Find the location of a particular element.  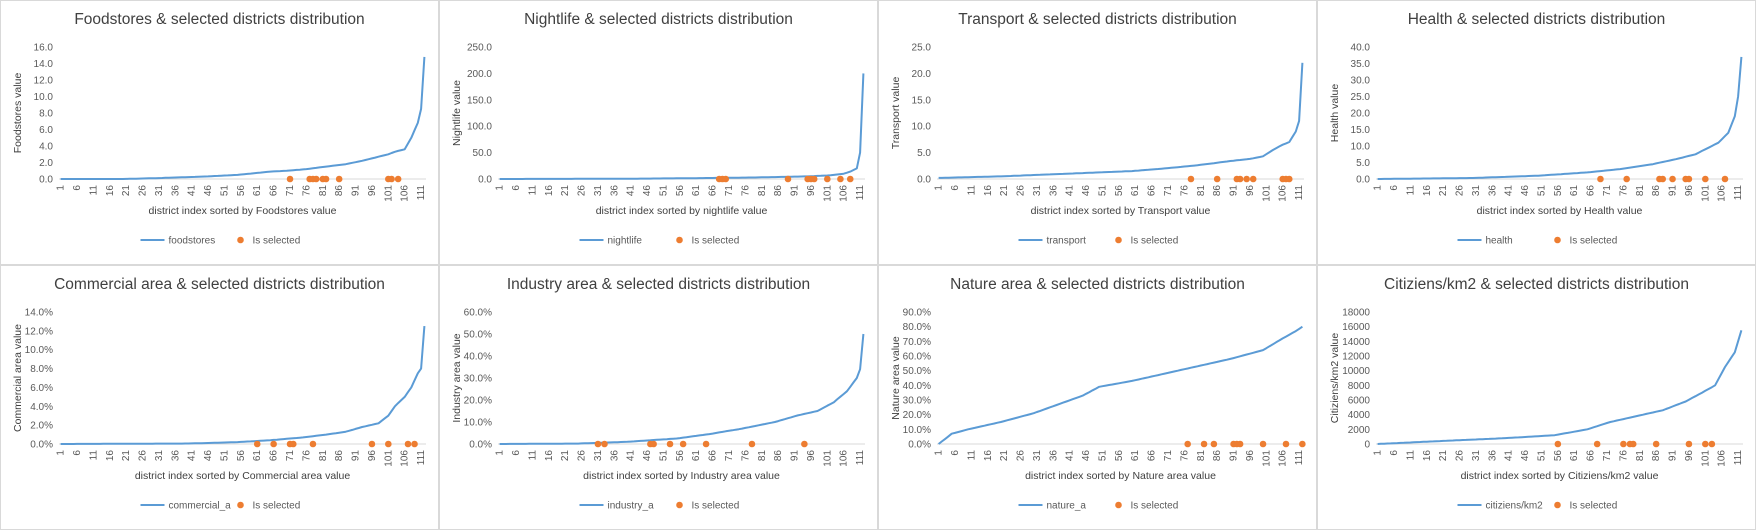

x-axis-label: district index sorted by nightlife value is located at coordinates (682, 211).